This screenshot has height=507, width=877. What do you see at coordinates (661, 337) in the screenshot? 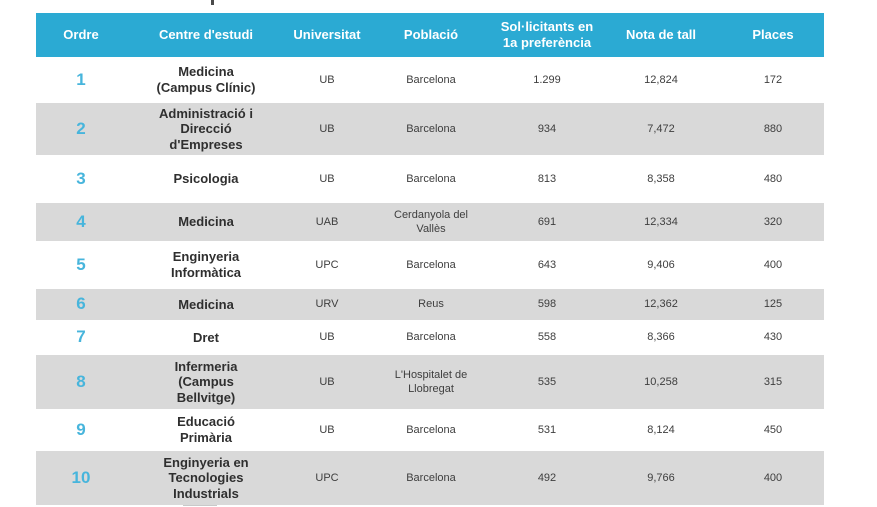
I see `cell-nota-de-tall: 8,366` at bounding box center [661, 337].